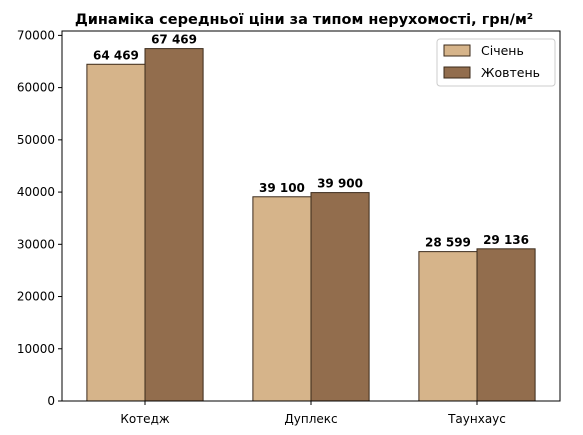 This screenshot has width=583, height=435. I want to click on y-tick-label: 20000, so click(36, 297).